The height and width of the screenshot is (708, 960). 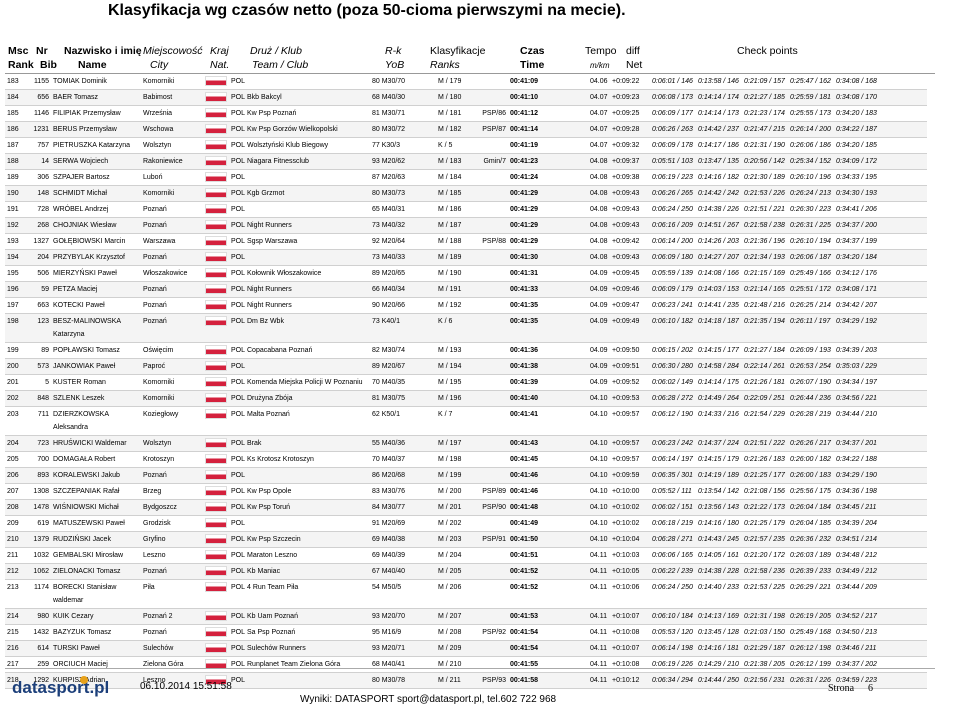 What do you see at coordinates (811, 305) in the screenshot?
I see `checkpoint: 0:26:25 / 214` at bounding box center [811, 305].